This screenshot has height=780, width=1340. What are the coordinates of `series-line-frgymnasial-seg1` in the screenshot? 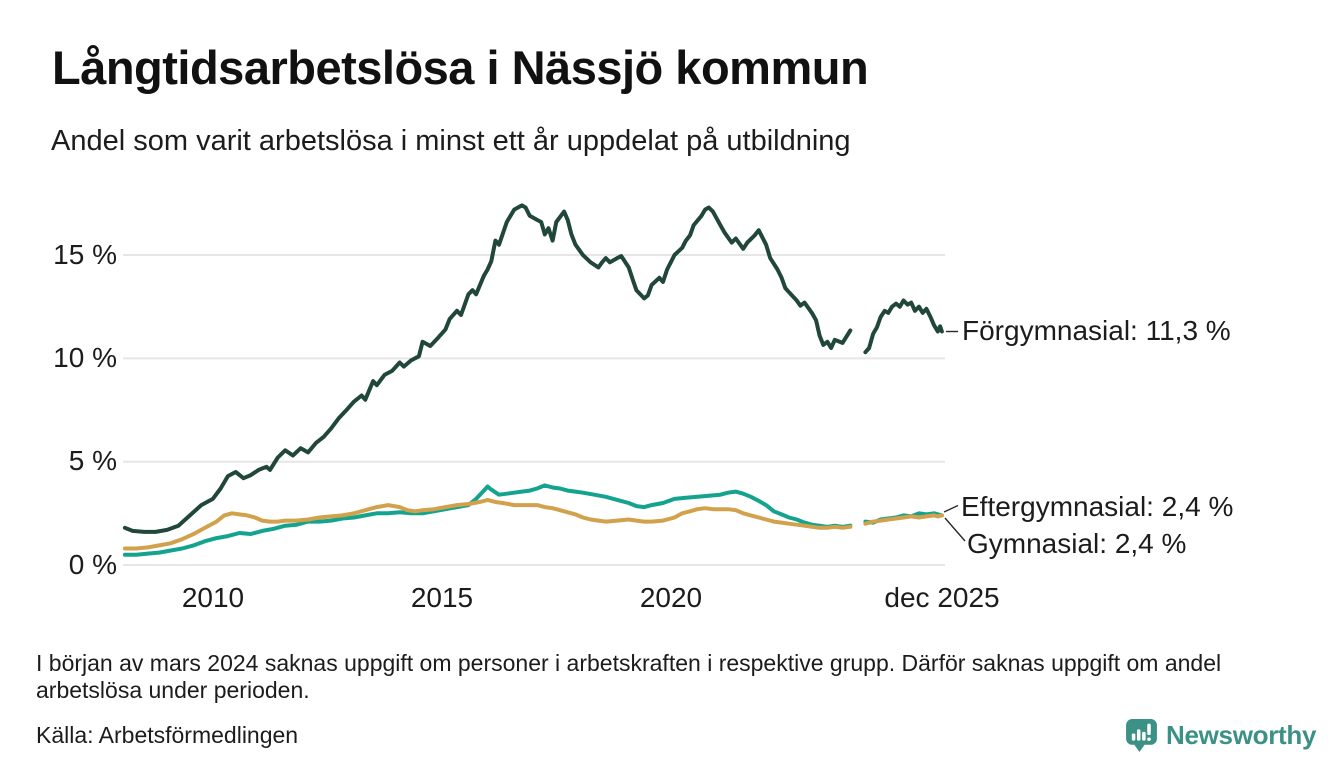 It's located at (903, 326).